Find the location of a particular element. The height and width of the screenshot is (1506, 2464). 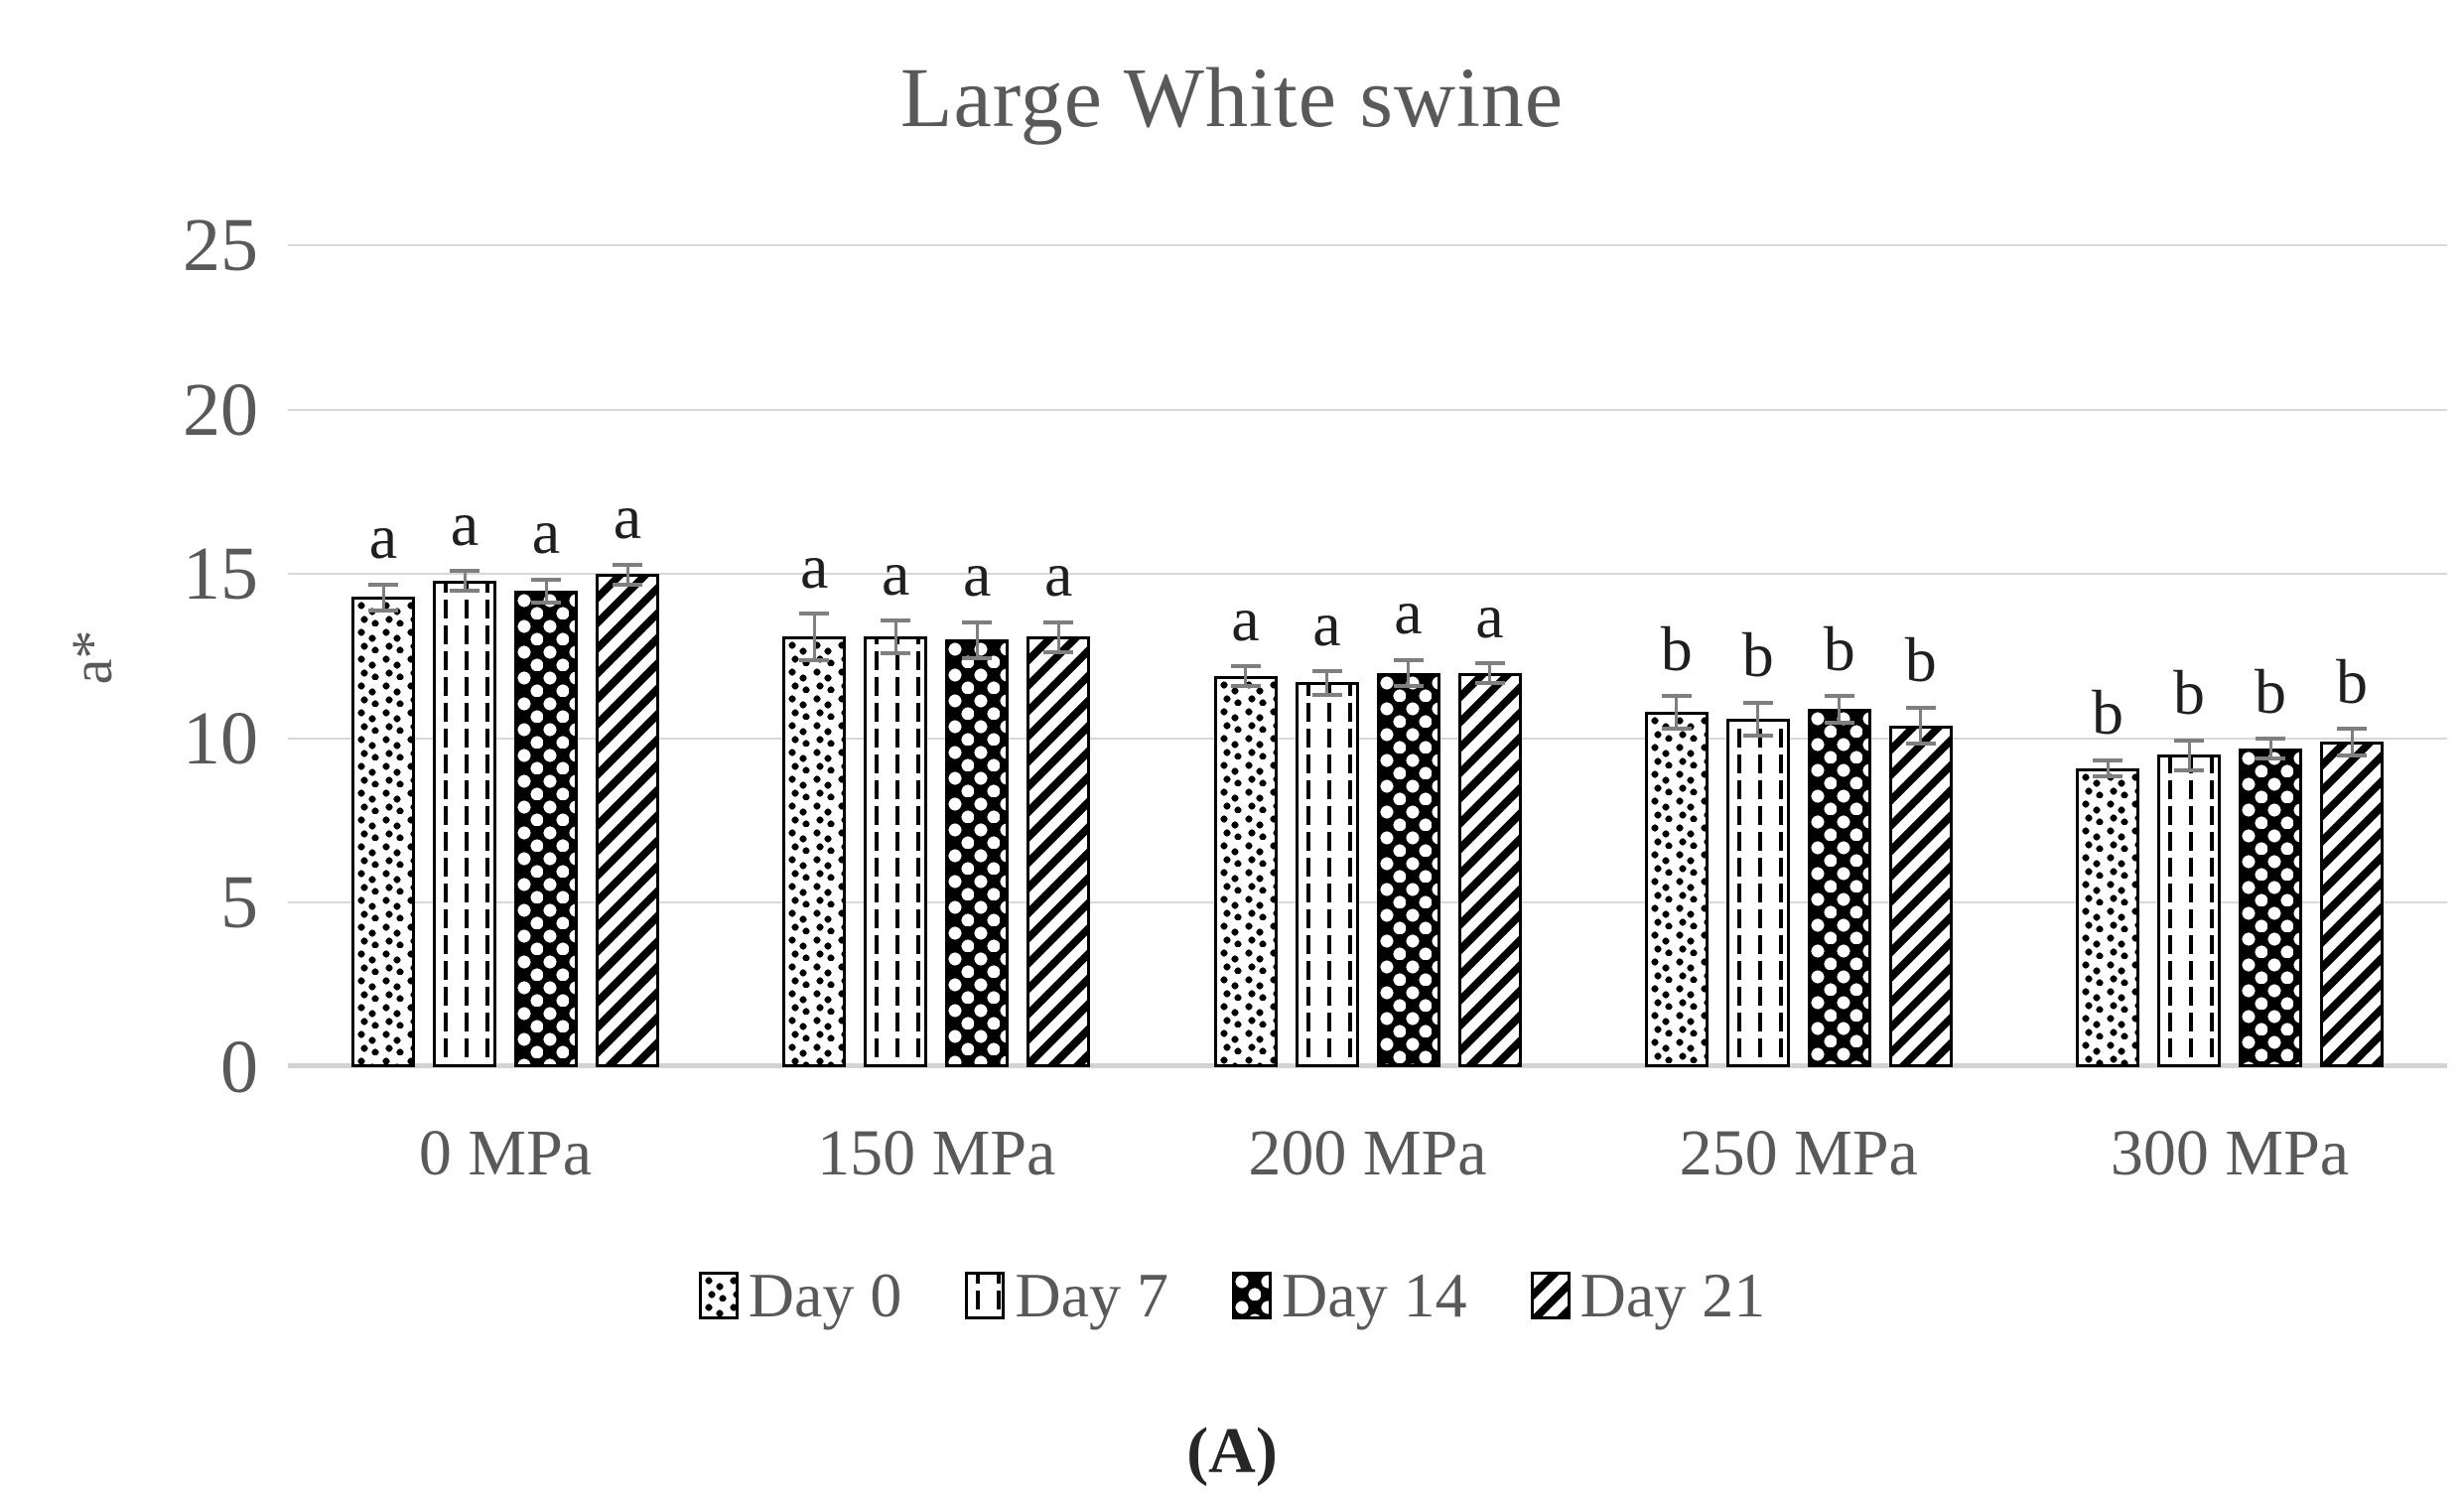

bar-day14-300mpa is located at coordinates (2270, 907).